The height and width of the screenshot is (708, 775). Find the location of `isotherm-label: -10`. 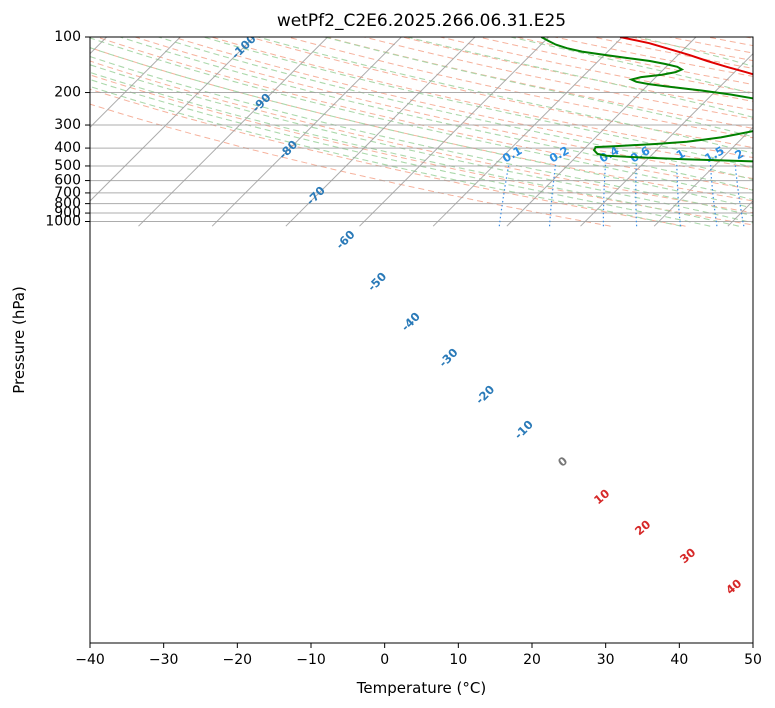

isotherm-label: -10 is located at coordinates (523, 429).